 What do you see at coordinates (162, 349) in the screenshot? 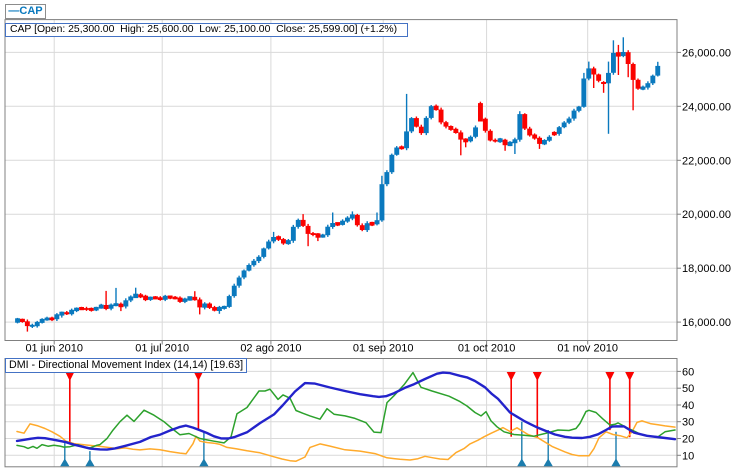
I see `svg-text: 01 jul 2010` at bounding box center [162, 349].